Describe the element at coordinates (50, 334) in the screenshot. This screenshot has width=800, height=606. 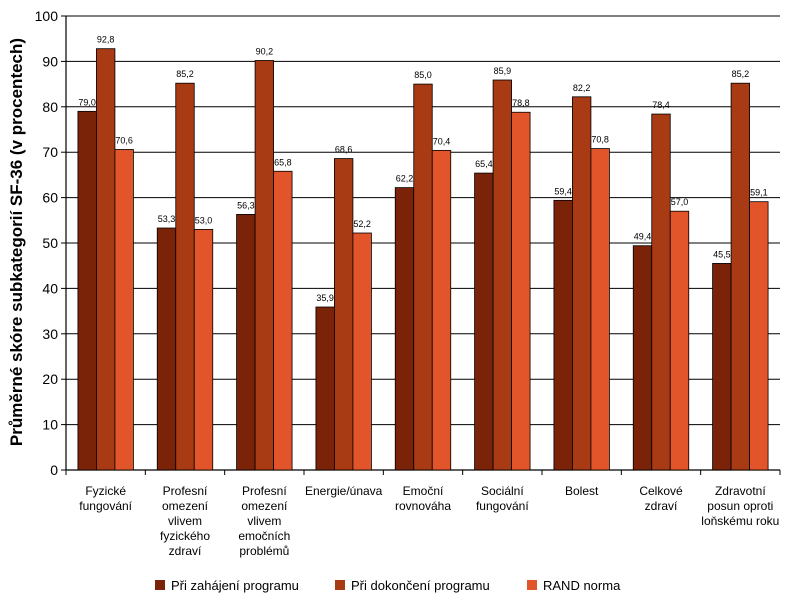
I see `y-tick-label: 30` at that location.